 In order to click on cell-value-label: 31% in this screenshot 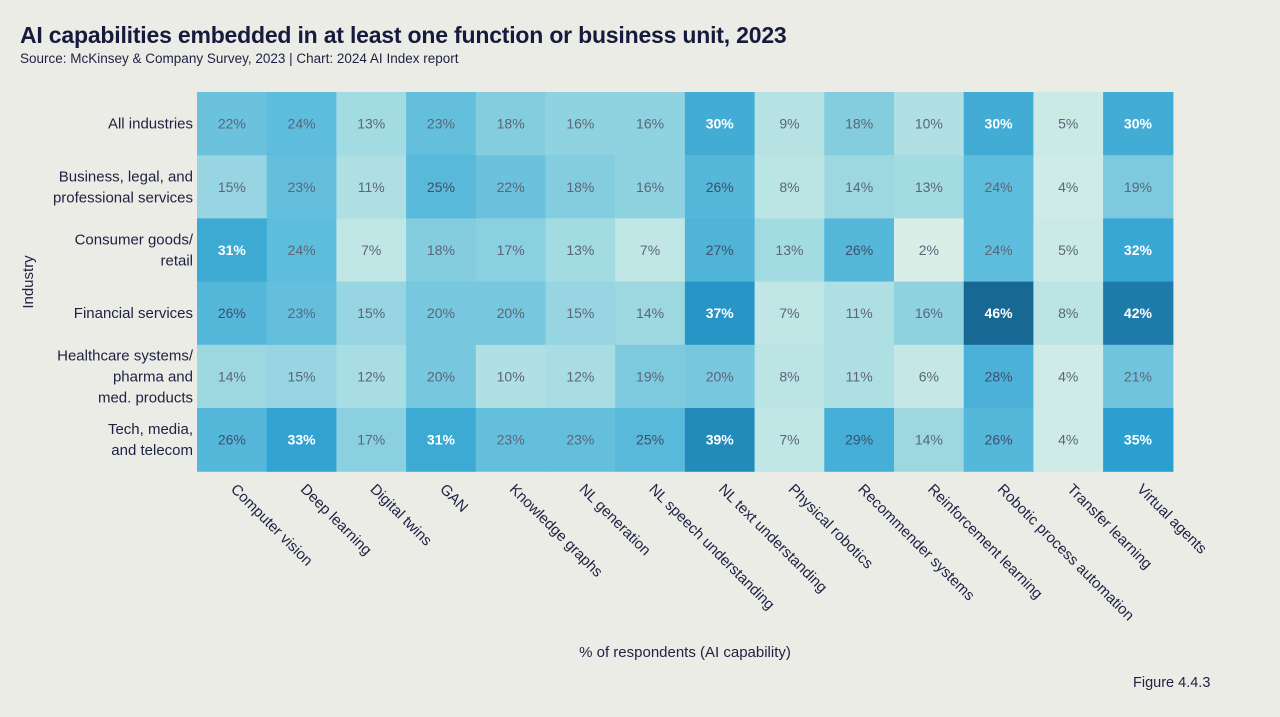, I will do `click(232, 250)`.